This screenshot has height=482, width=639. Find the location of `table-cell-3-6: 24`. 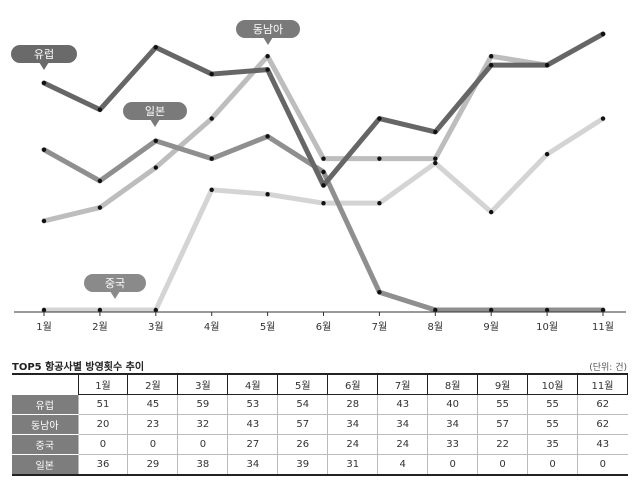

table-cell-3-6: 24 is located at coordinates (352, 444).